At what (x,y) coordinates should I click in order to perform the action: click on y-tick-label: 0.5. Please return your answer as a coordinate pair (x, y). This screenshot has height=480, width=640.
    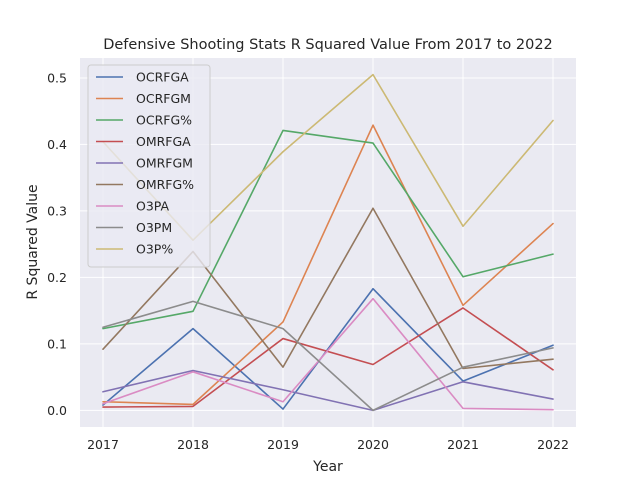
    Looking at the image, I should click on (57, 77).